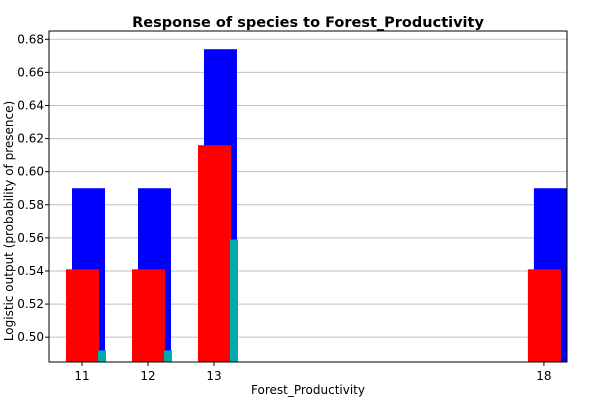 This screenshot has height=400, width=600. Describe the element at coordinates (30, 271) in the screenshot. I see `y-tick-label: 0.54` at that location.